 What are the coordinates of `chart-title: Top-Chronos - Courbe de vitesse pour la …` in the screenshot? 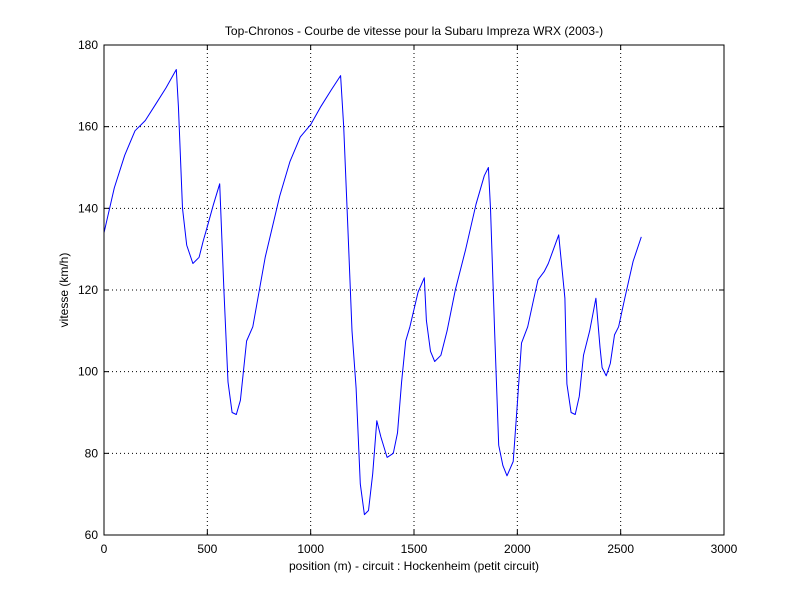 It's located at (414, 31).